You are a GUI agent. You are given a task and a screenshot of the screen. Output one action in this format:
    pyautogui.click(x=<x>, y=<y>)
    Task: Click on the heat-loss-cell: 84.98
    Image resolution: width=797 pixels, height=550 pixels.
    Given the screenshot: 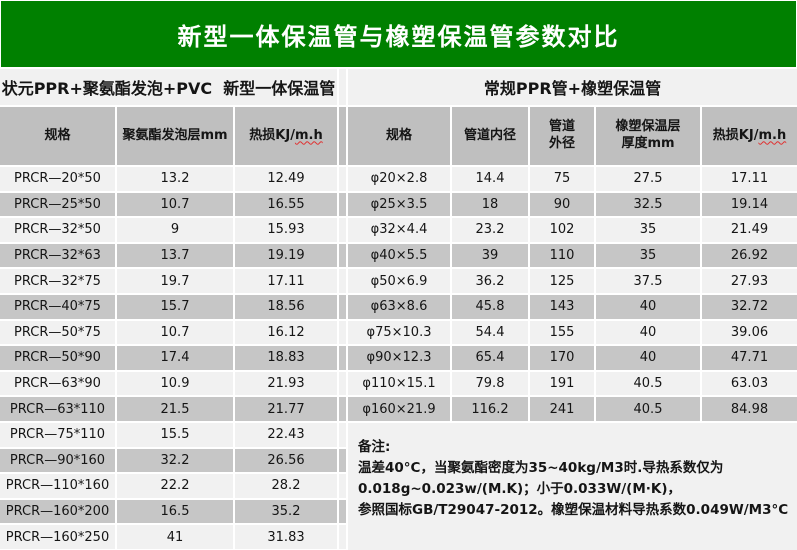 What is the action you would take?
    pyautogui.click(x=749, y=409)
    